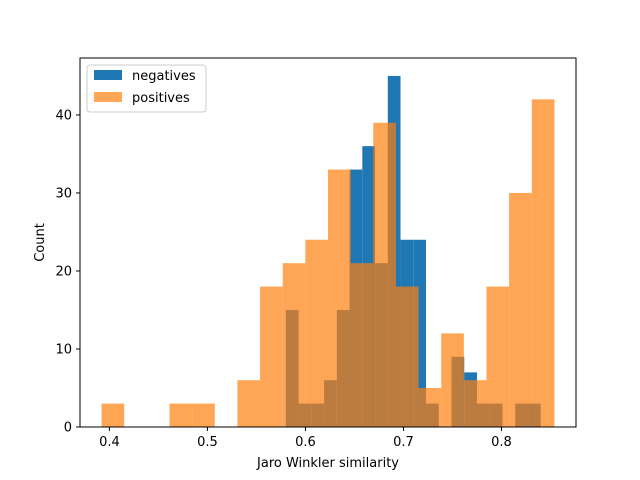  What do you see at coordinates (161, 98) in the screenshot?
I see `legend-label-positives: positives` at bounding box center [161, 98].